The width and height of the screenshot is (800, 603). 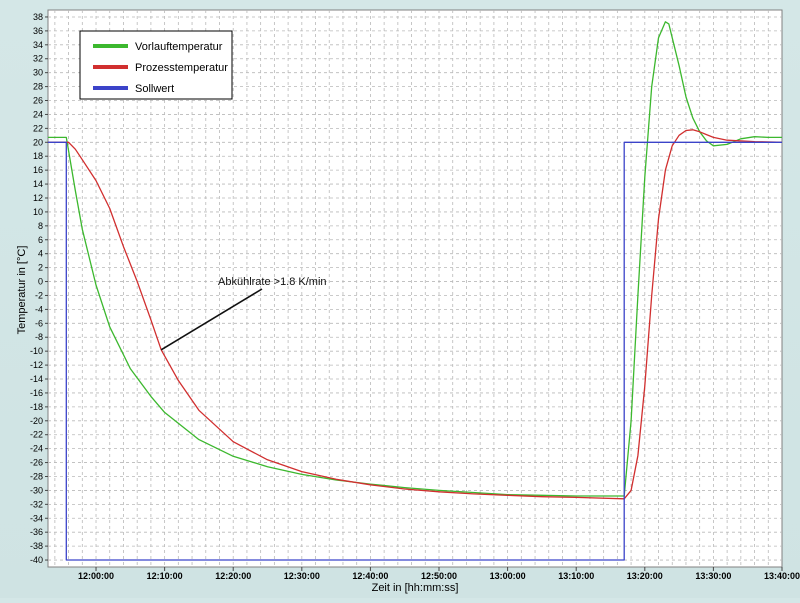 What do you see at coordinates (36, 393) in the screenshot?
I see `y-tick-label: -16` at bounding box center [36, 393].